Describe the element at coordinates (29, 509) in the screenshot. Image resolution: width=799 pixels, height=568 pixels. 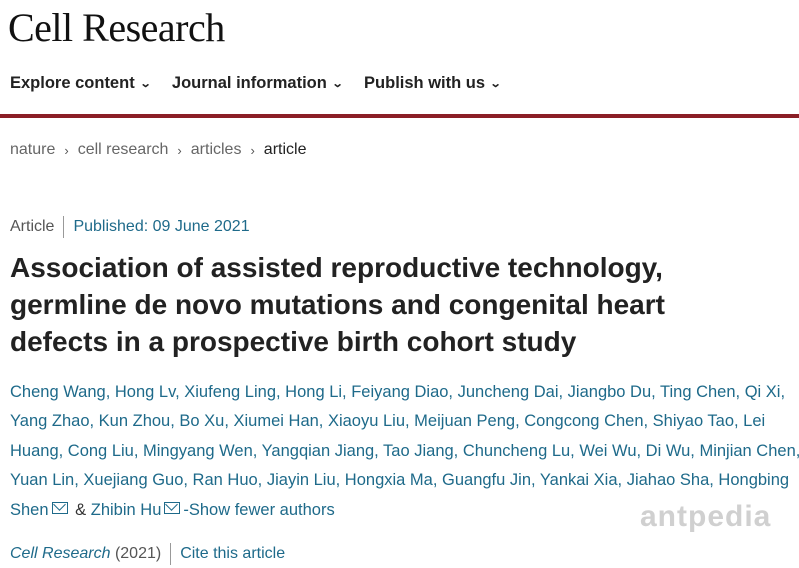
I see `author-link: Shen` at that location.